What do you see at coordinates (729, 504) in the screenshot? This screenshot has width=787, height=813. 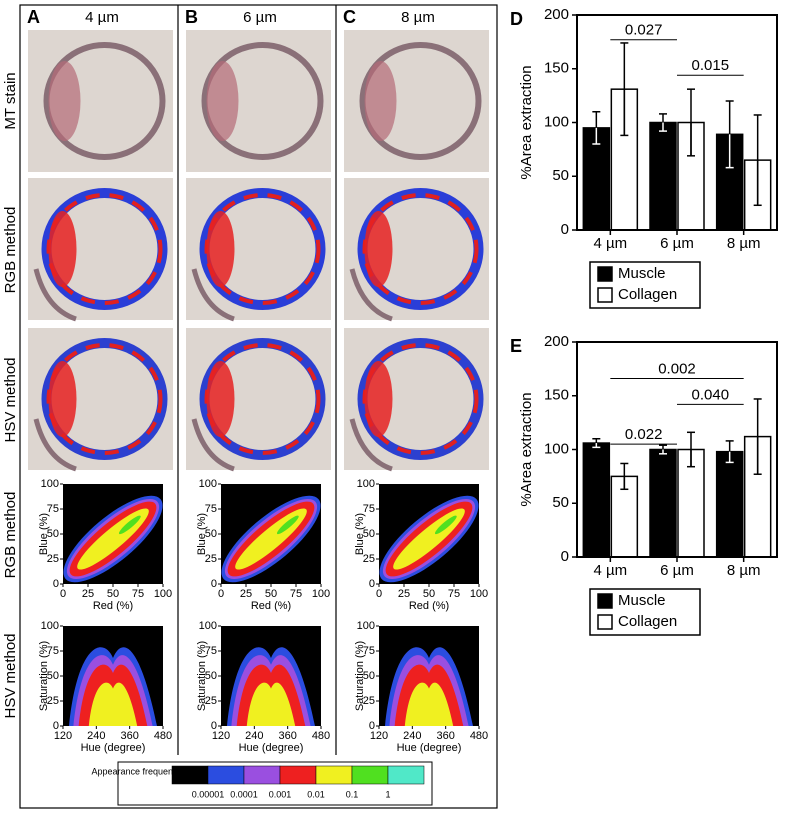 I see `bar` at bounding box center [729, 504].